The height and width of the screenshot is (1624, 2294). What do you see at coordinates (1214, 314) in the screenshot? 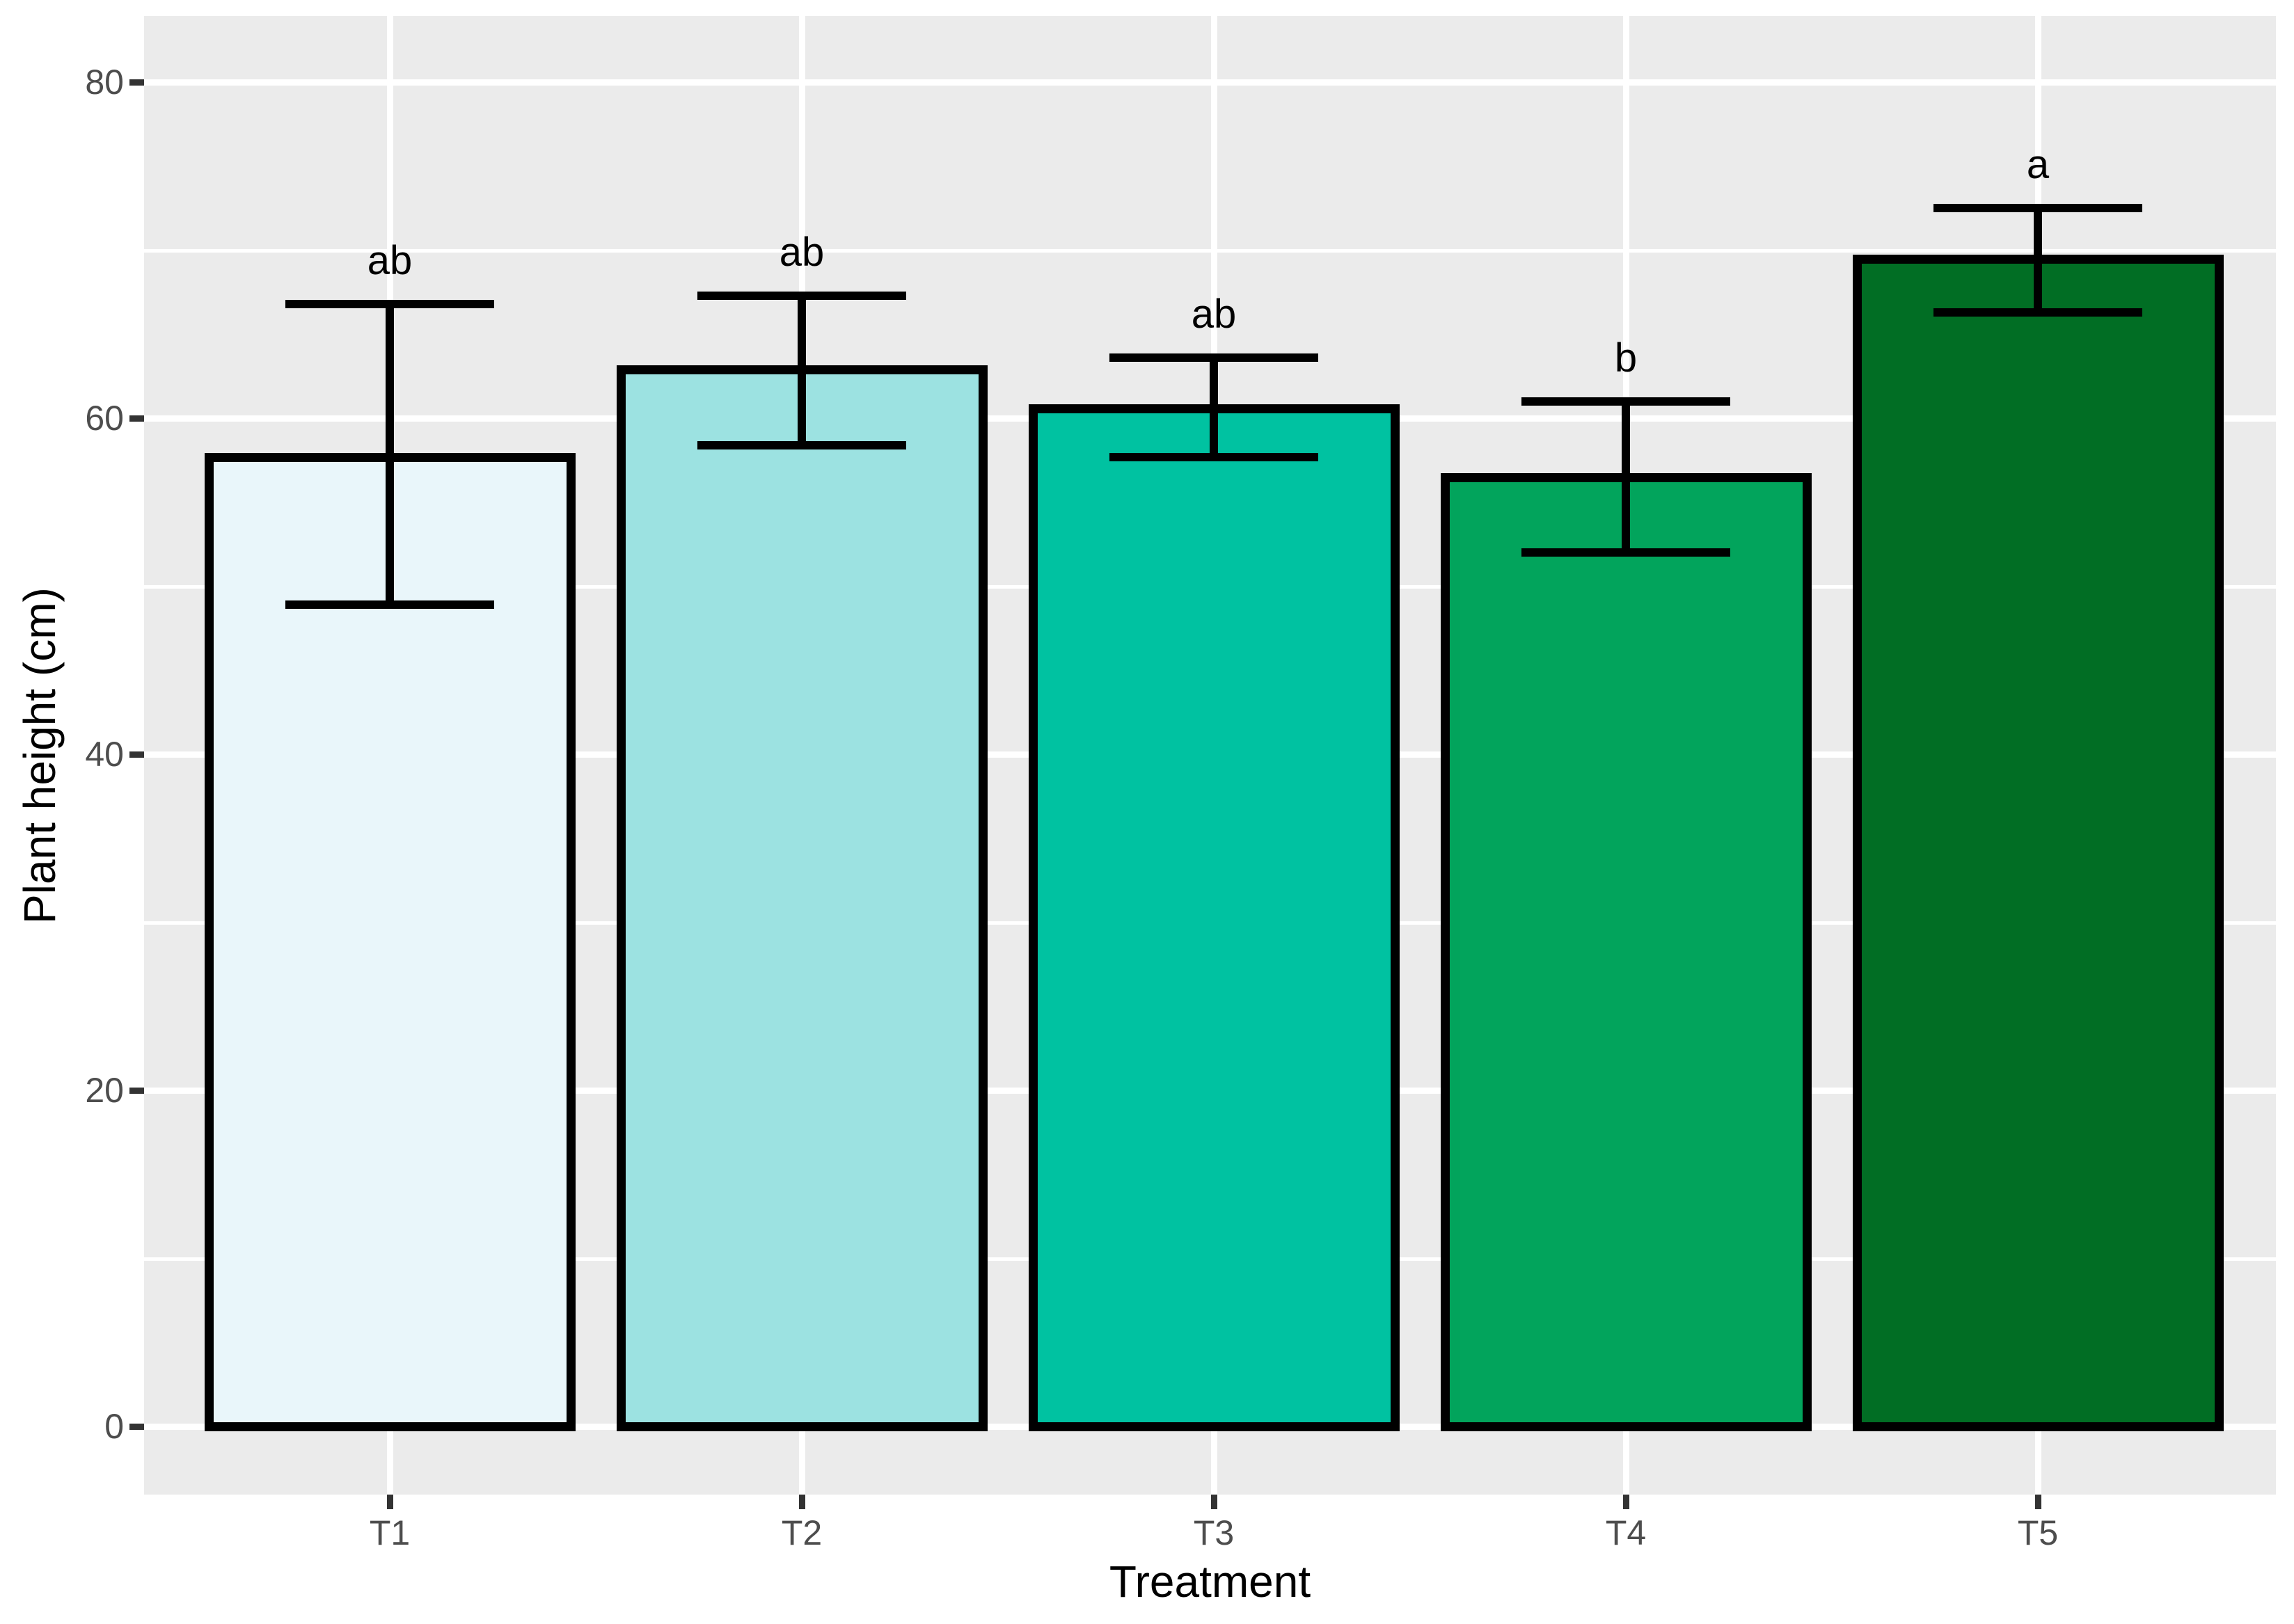
I see `significance-letter-T3: ab` at bounding box center [1214, 314].